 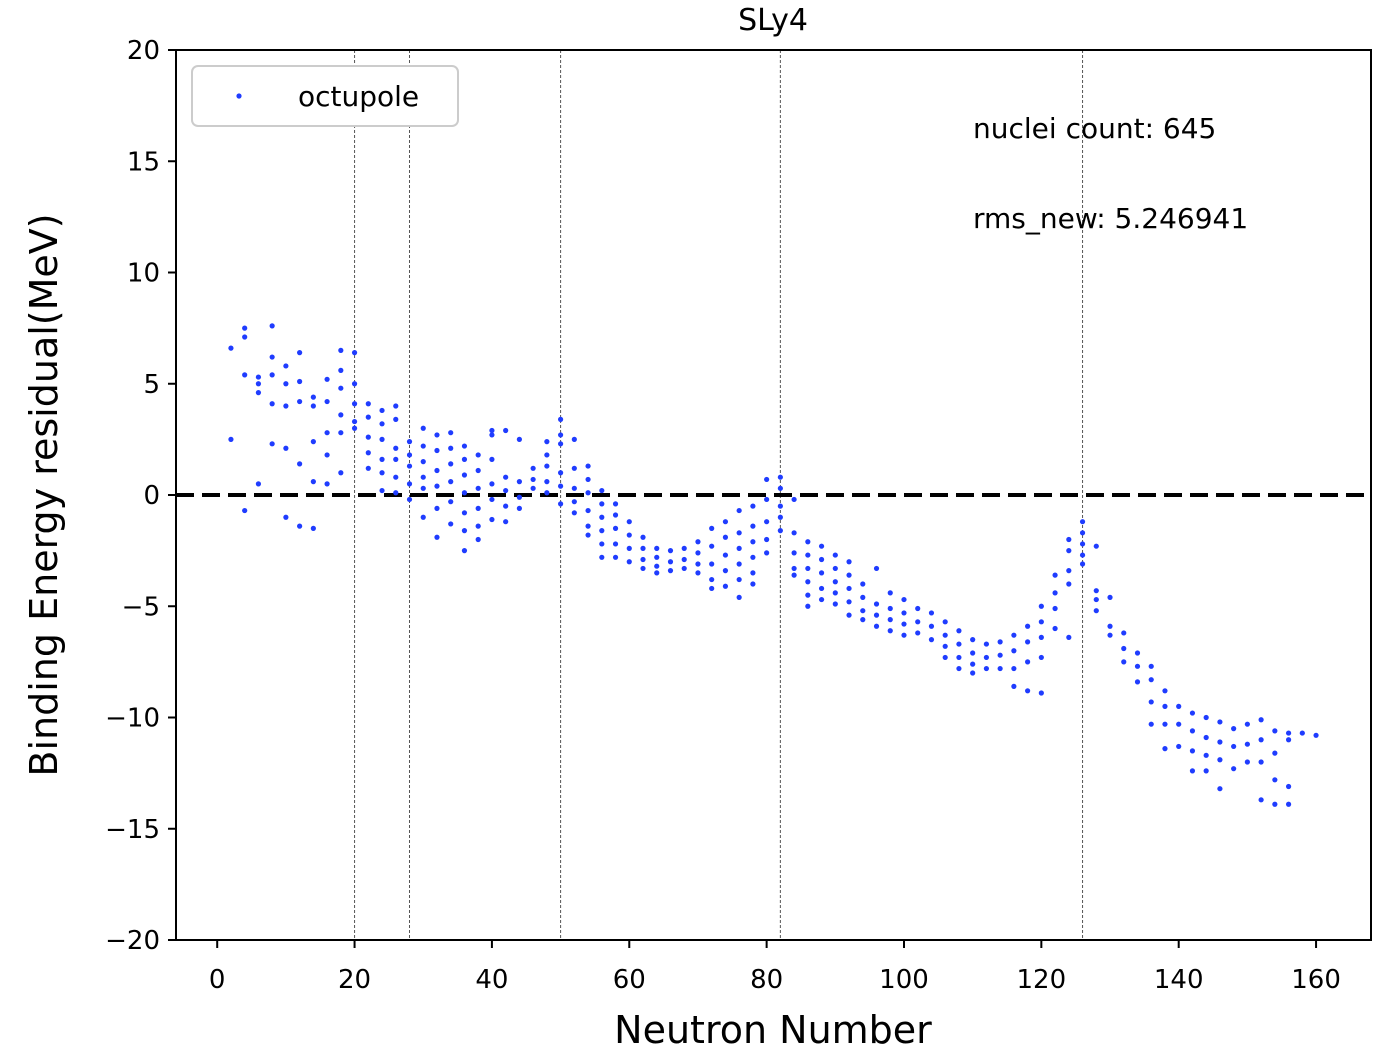 I want to click on x-axis-ticks: 0 20 40 60 80 100 120 140 160, so click(x=775, y=967).